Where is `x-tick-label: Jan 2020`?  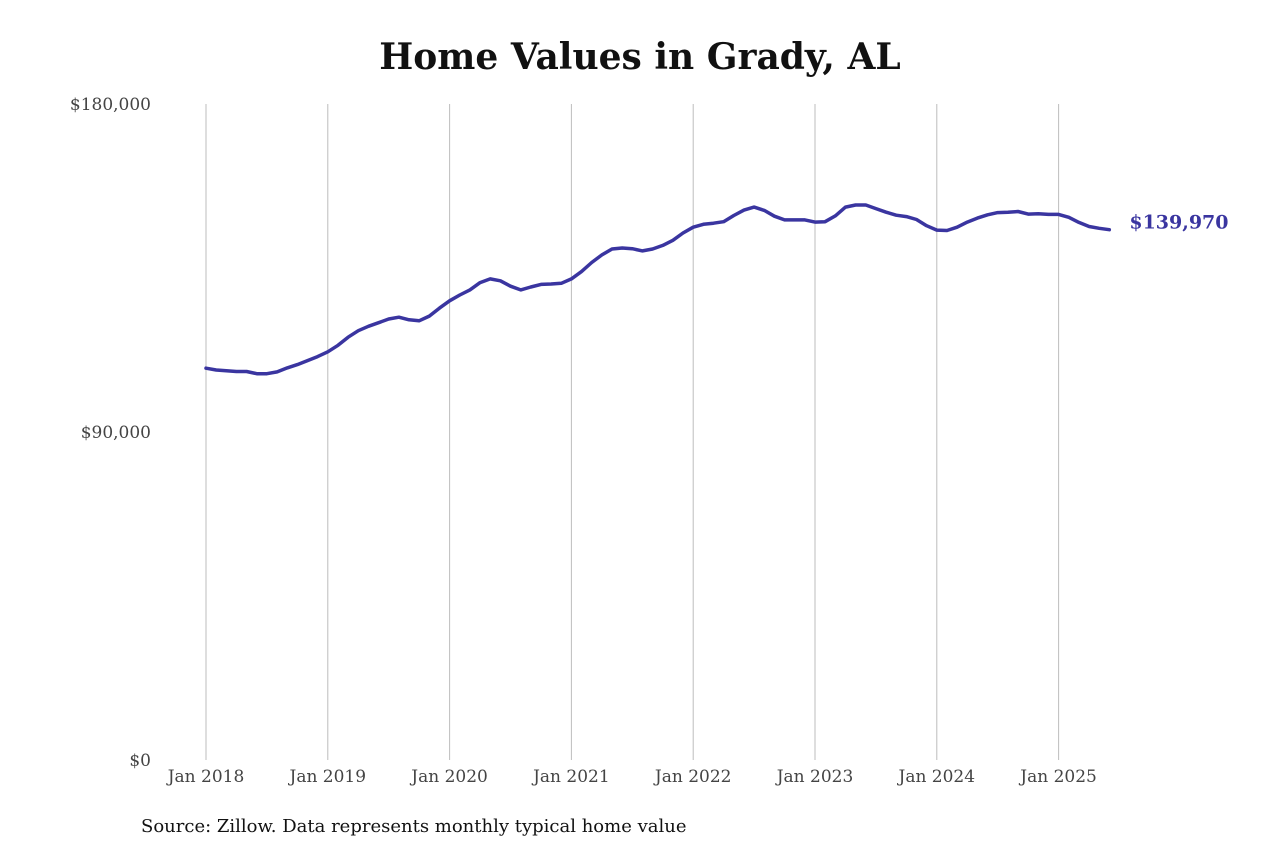
x-tick-label: Jan 2020 is located at coordinates (448, 777).